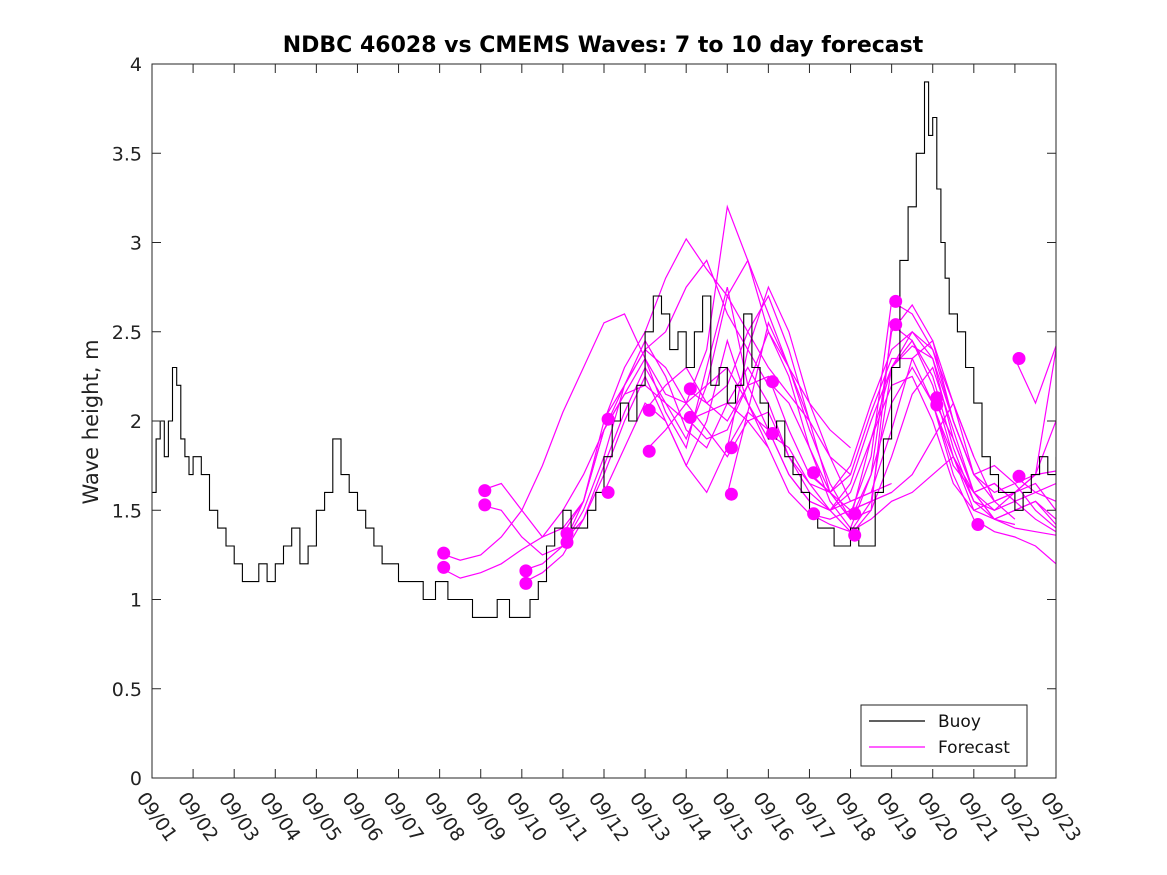 The width and height of the screenshot is (1167, 875). Describe the element at coordinates (127, 154) in the screenshot. I see `y-tick-label: 3.5` at that location.